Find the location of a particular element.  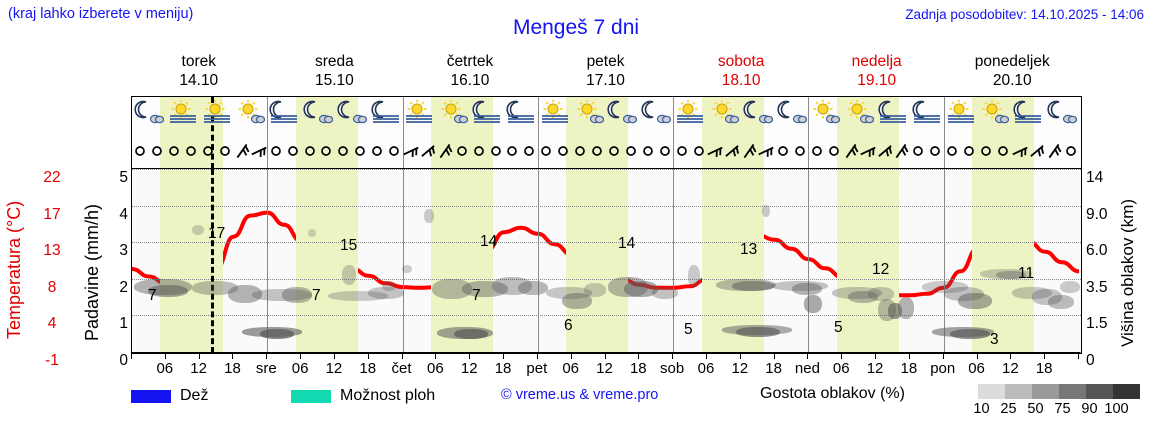

cloud-density-tick: 100 is located at coordinates (1116, 409).